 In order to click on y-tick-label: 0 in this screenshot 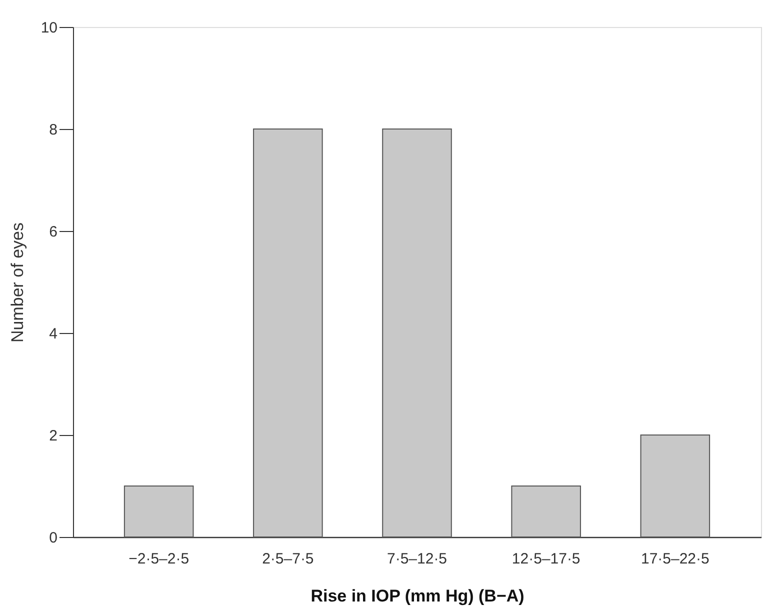, I will do `click(53, 538)`.